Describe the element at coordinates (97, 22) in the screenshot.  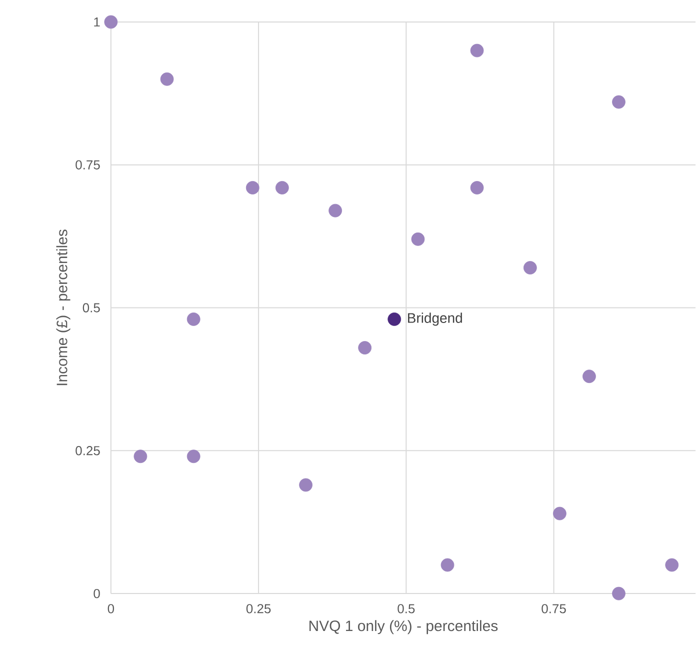
I see `y-tick-label: 1` at that location.